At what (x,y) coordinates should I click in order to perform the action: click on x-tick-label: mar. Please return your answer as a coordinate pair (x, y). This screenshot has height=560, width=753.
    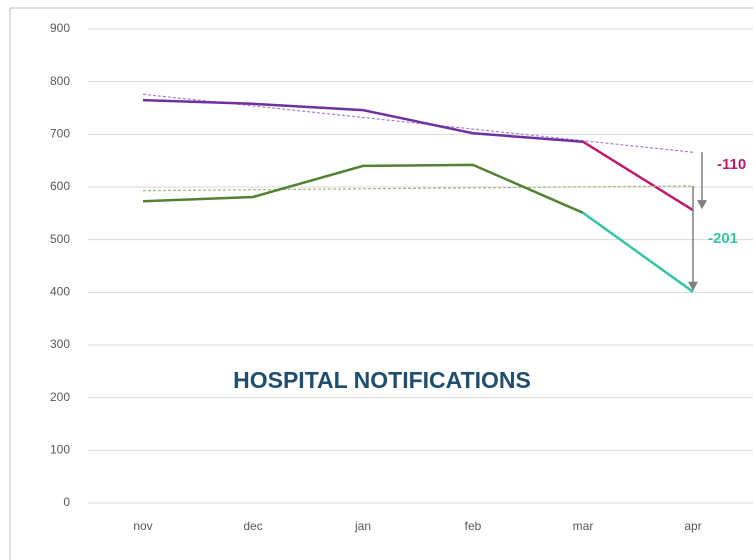
    Looking at the image, I should click on (583, 526).